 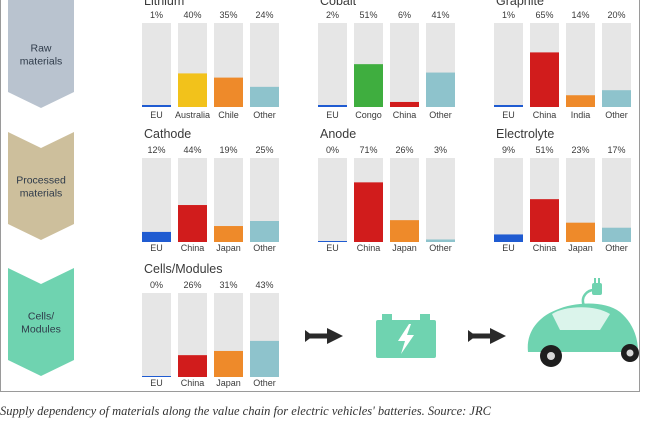 What do you see at coordinates (440, 150) in the screenshot?
I see `bar-value-label: 3%` at bounding box center [440, 150].